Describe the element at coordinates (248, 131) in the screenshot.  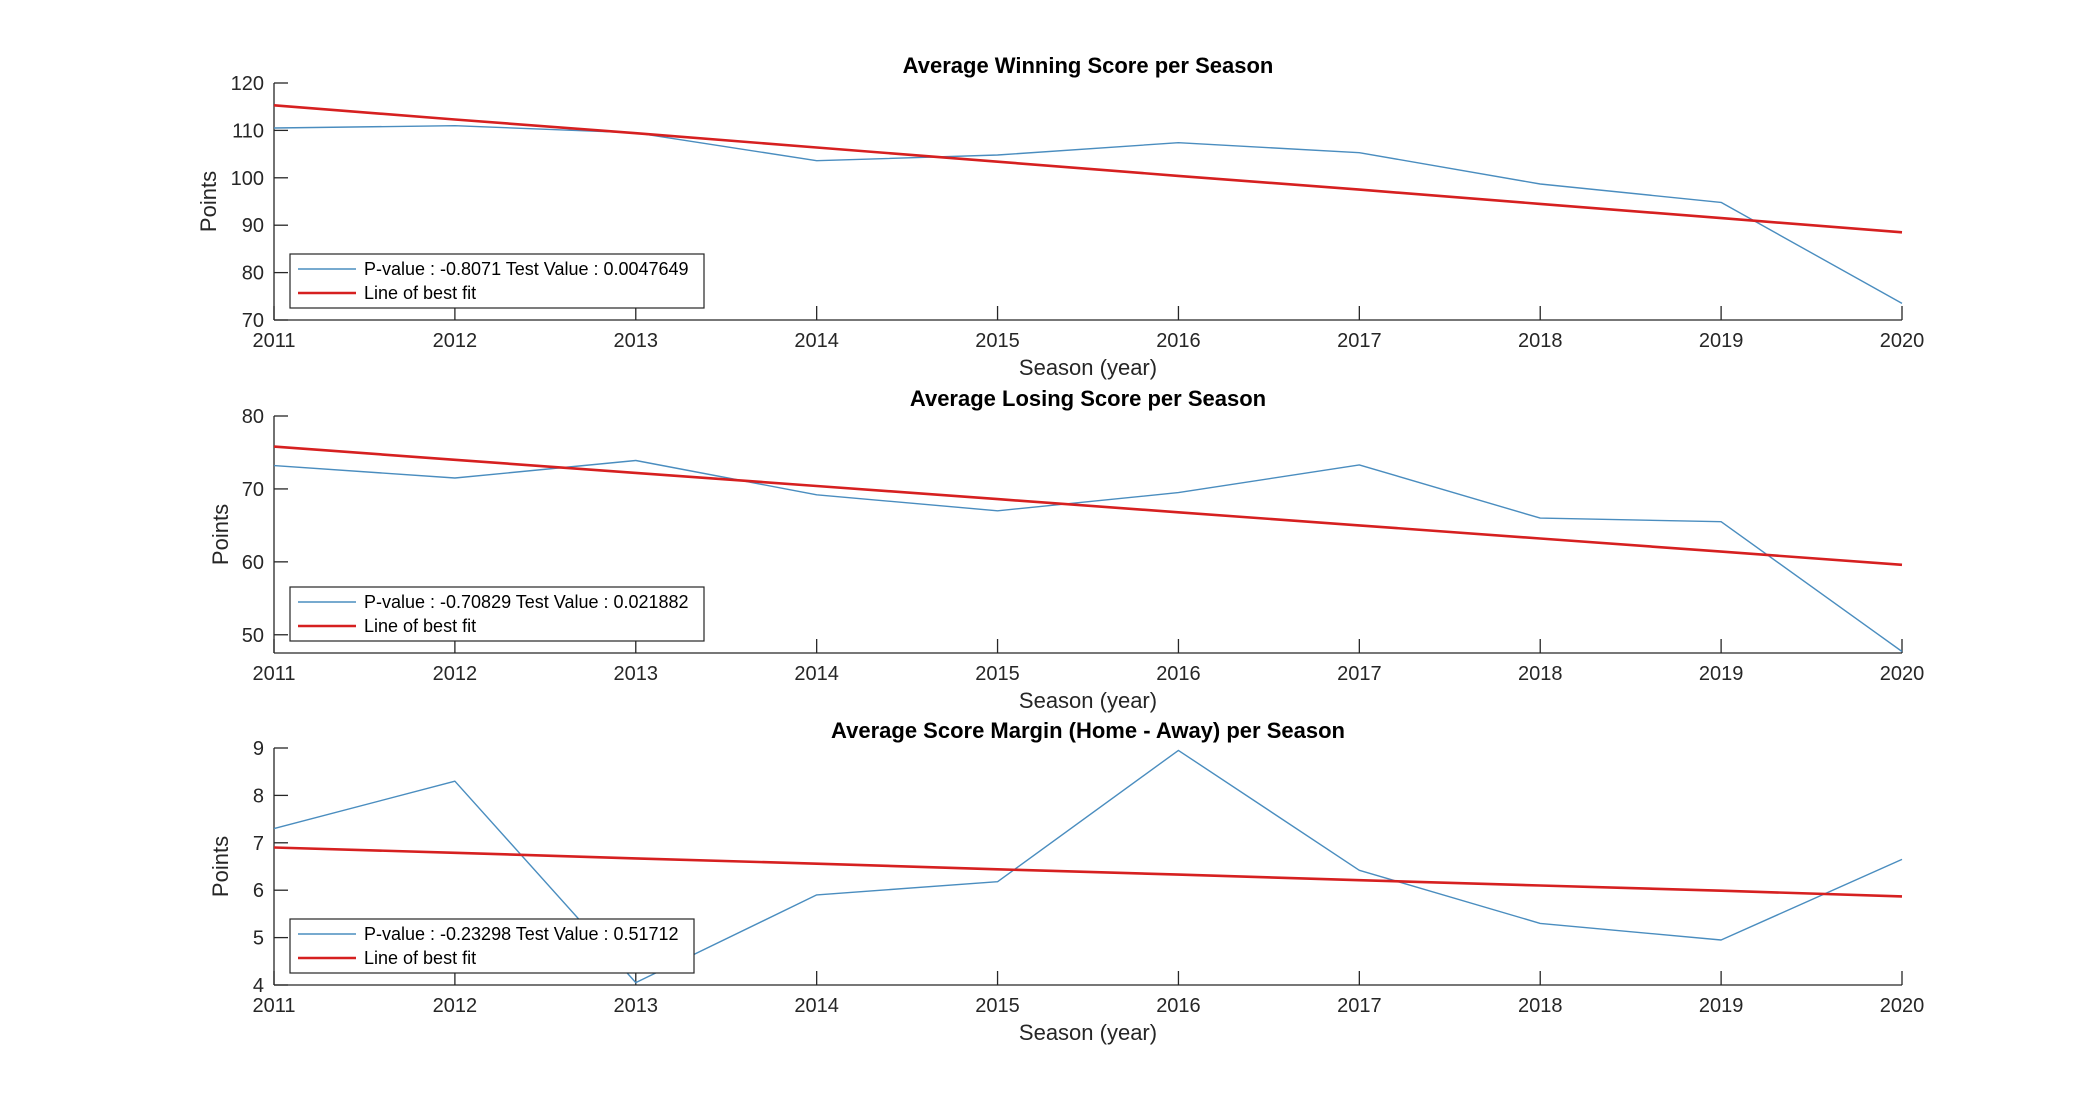
I see `y-tick-label: 110` at that location.